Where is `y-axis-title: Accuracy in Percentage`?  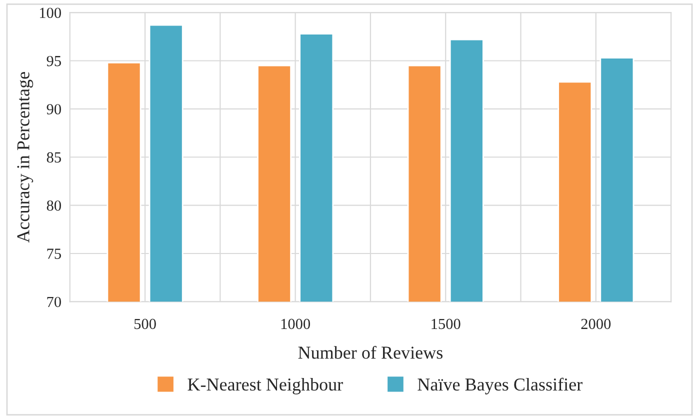
y-axis-title: Accuracy in Percentage is located at coordinates (25, 157).